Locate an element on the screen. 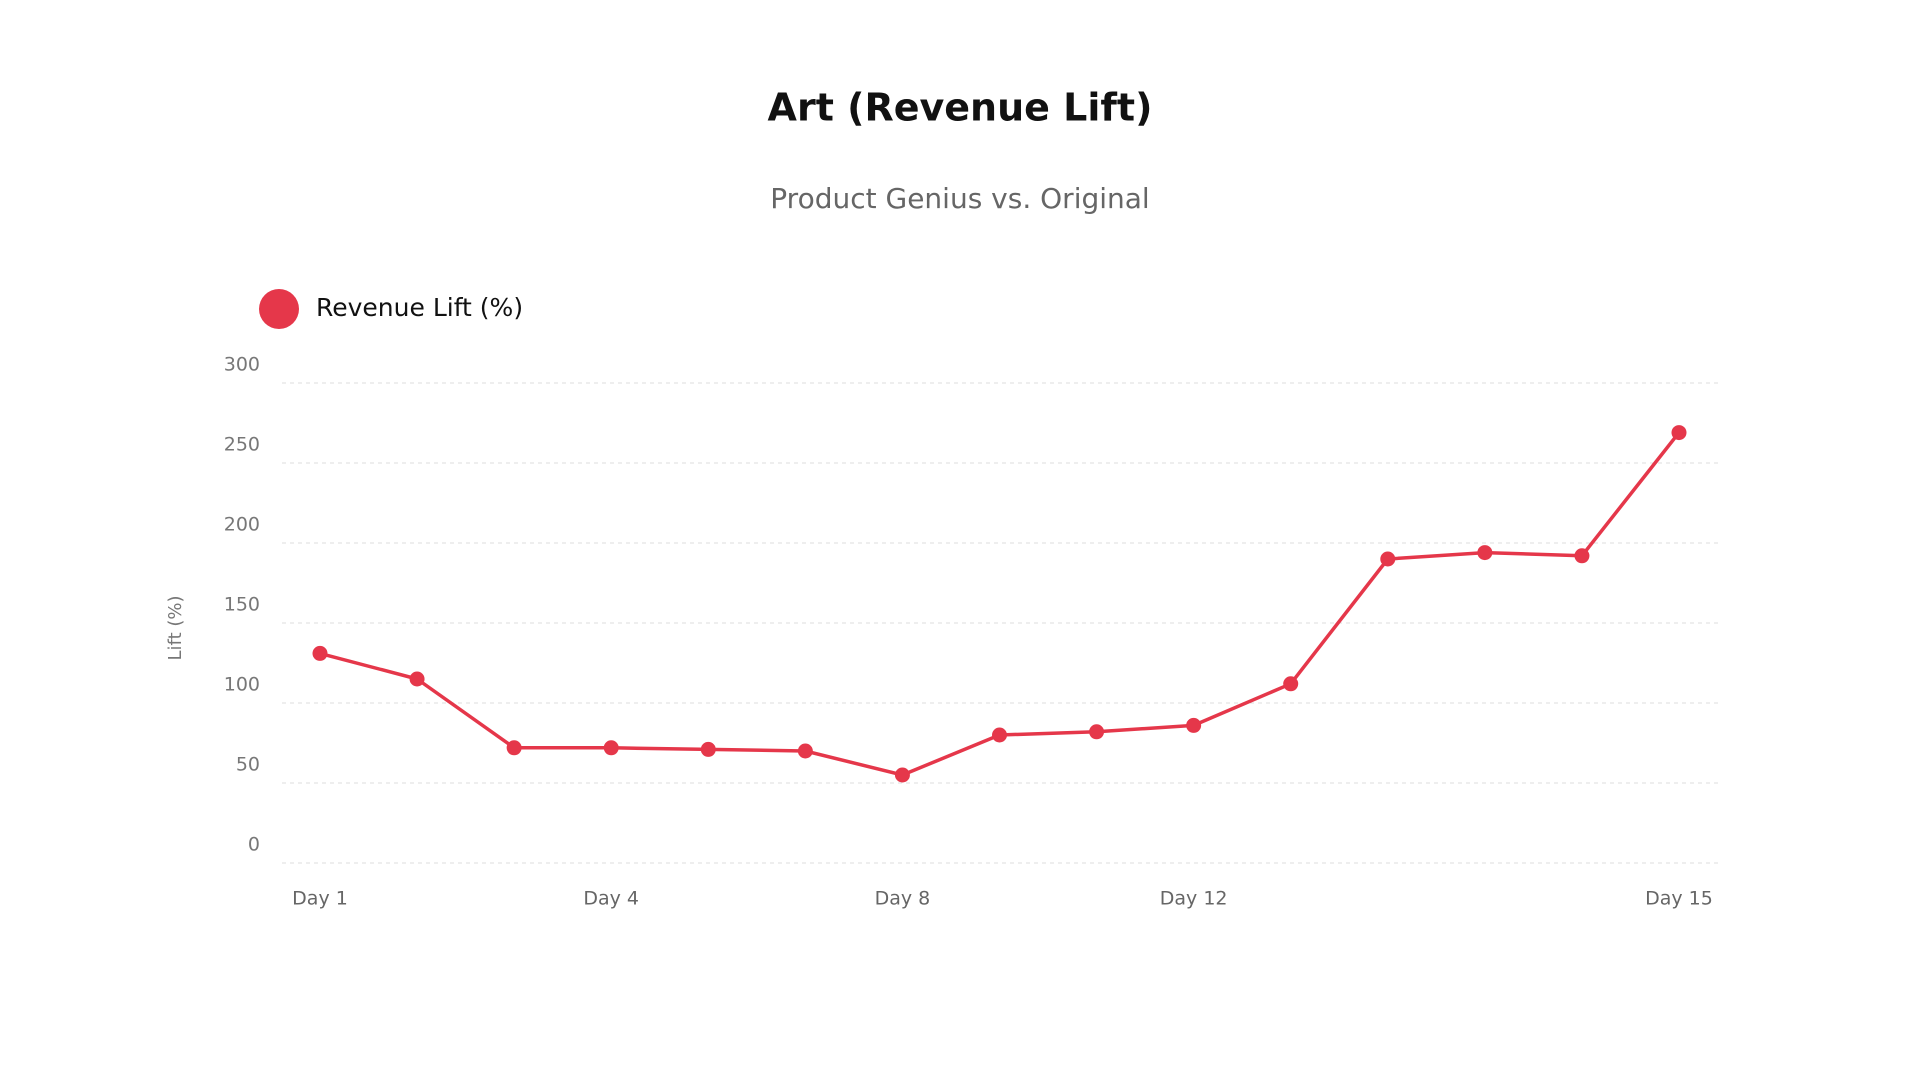 The image size is (1920, 1080). x-tick-label: Day 15 is located at coordinates (1679, 899).